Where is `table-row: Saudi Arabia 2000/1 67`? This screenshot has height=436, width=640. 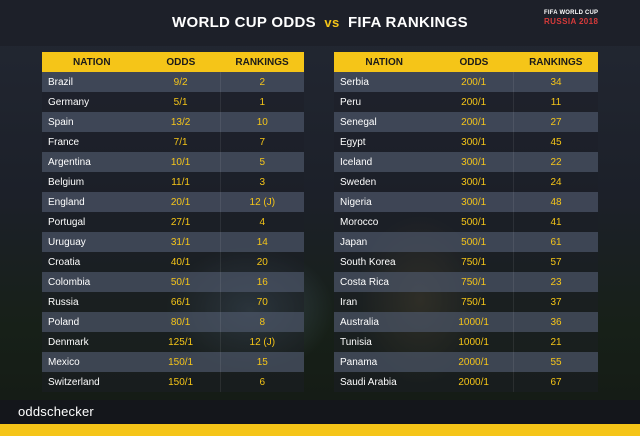 table-row: Saudi Arabia 2000/1 67 is located at coordinates (466, 382).